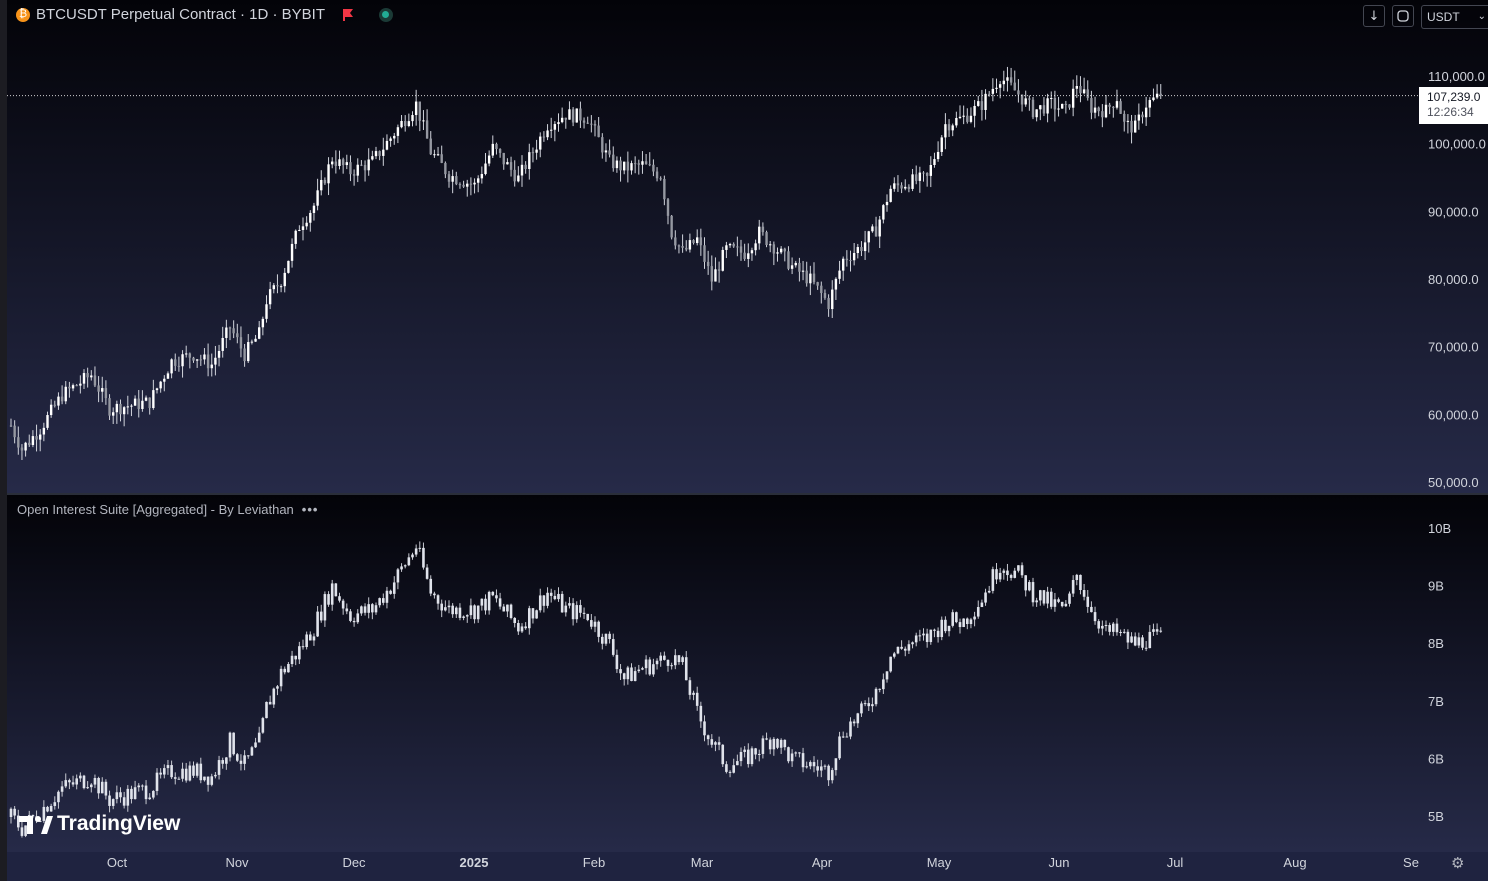 Image resolution: width=1488 pixels, height=881 pixels. What do you see at coordinates (1454, 17) in the screenshot?
I see `currency-selector: USDT ⌄` at bounding box center [1454, 17].